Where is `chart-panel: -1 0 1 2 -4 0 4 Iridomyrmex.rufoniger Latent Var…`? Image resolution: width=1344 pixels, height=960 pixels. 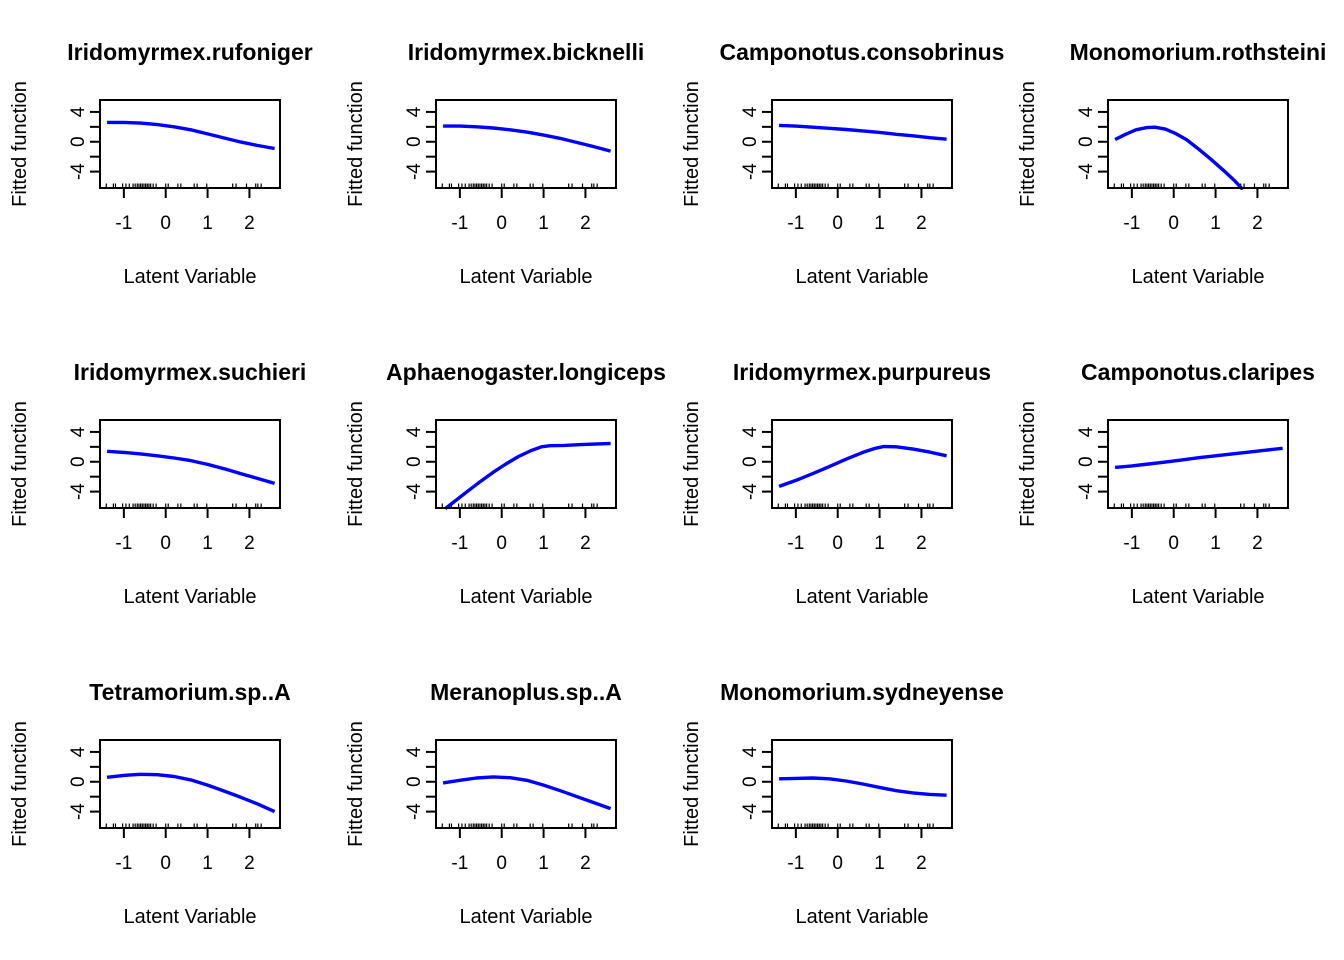 chart-panel: -1 0 1 2 -4 0 4 Iridomyrmex.rufoniger Latent Var… is located at coordinates (168, 160).